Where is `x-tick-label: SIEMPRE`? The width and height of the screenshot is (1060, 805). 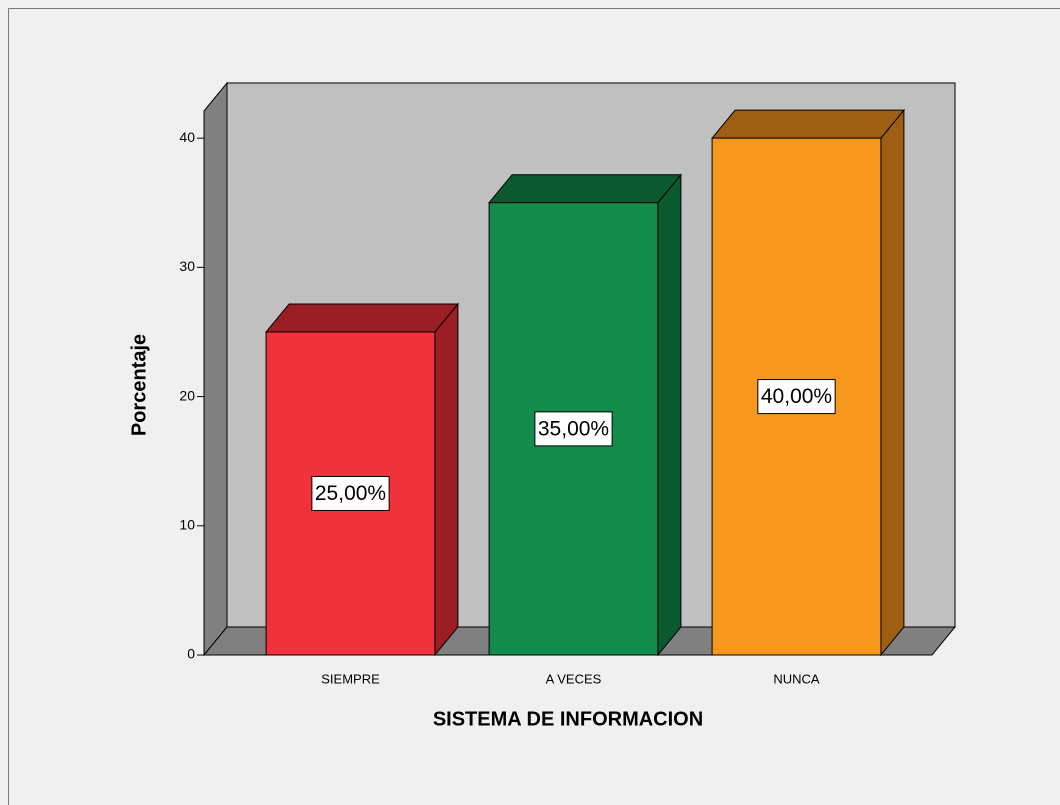 x-tick-label: SIEMPRE is located at coordinates (350, 678).